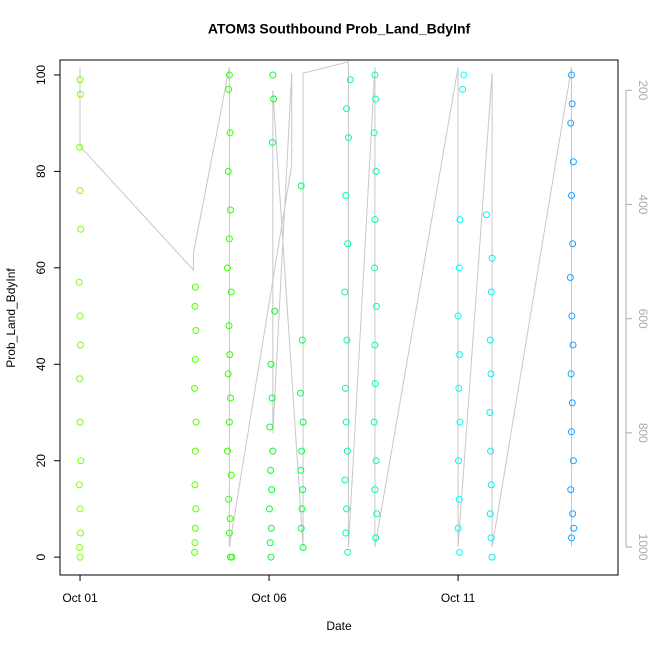 The width and height of the screenshot is (650, 650). Describe the element at coordinates (41, 557) in the screenshot. I see `y-tick-label: 0` at that location.